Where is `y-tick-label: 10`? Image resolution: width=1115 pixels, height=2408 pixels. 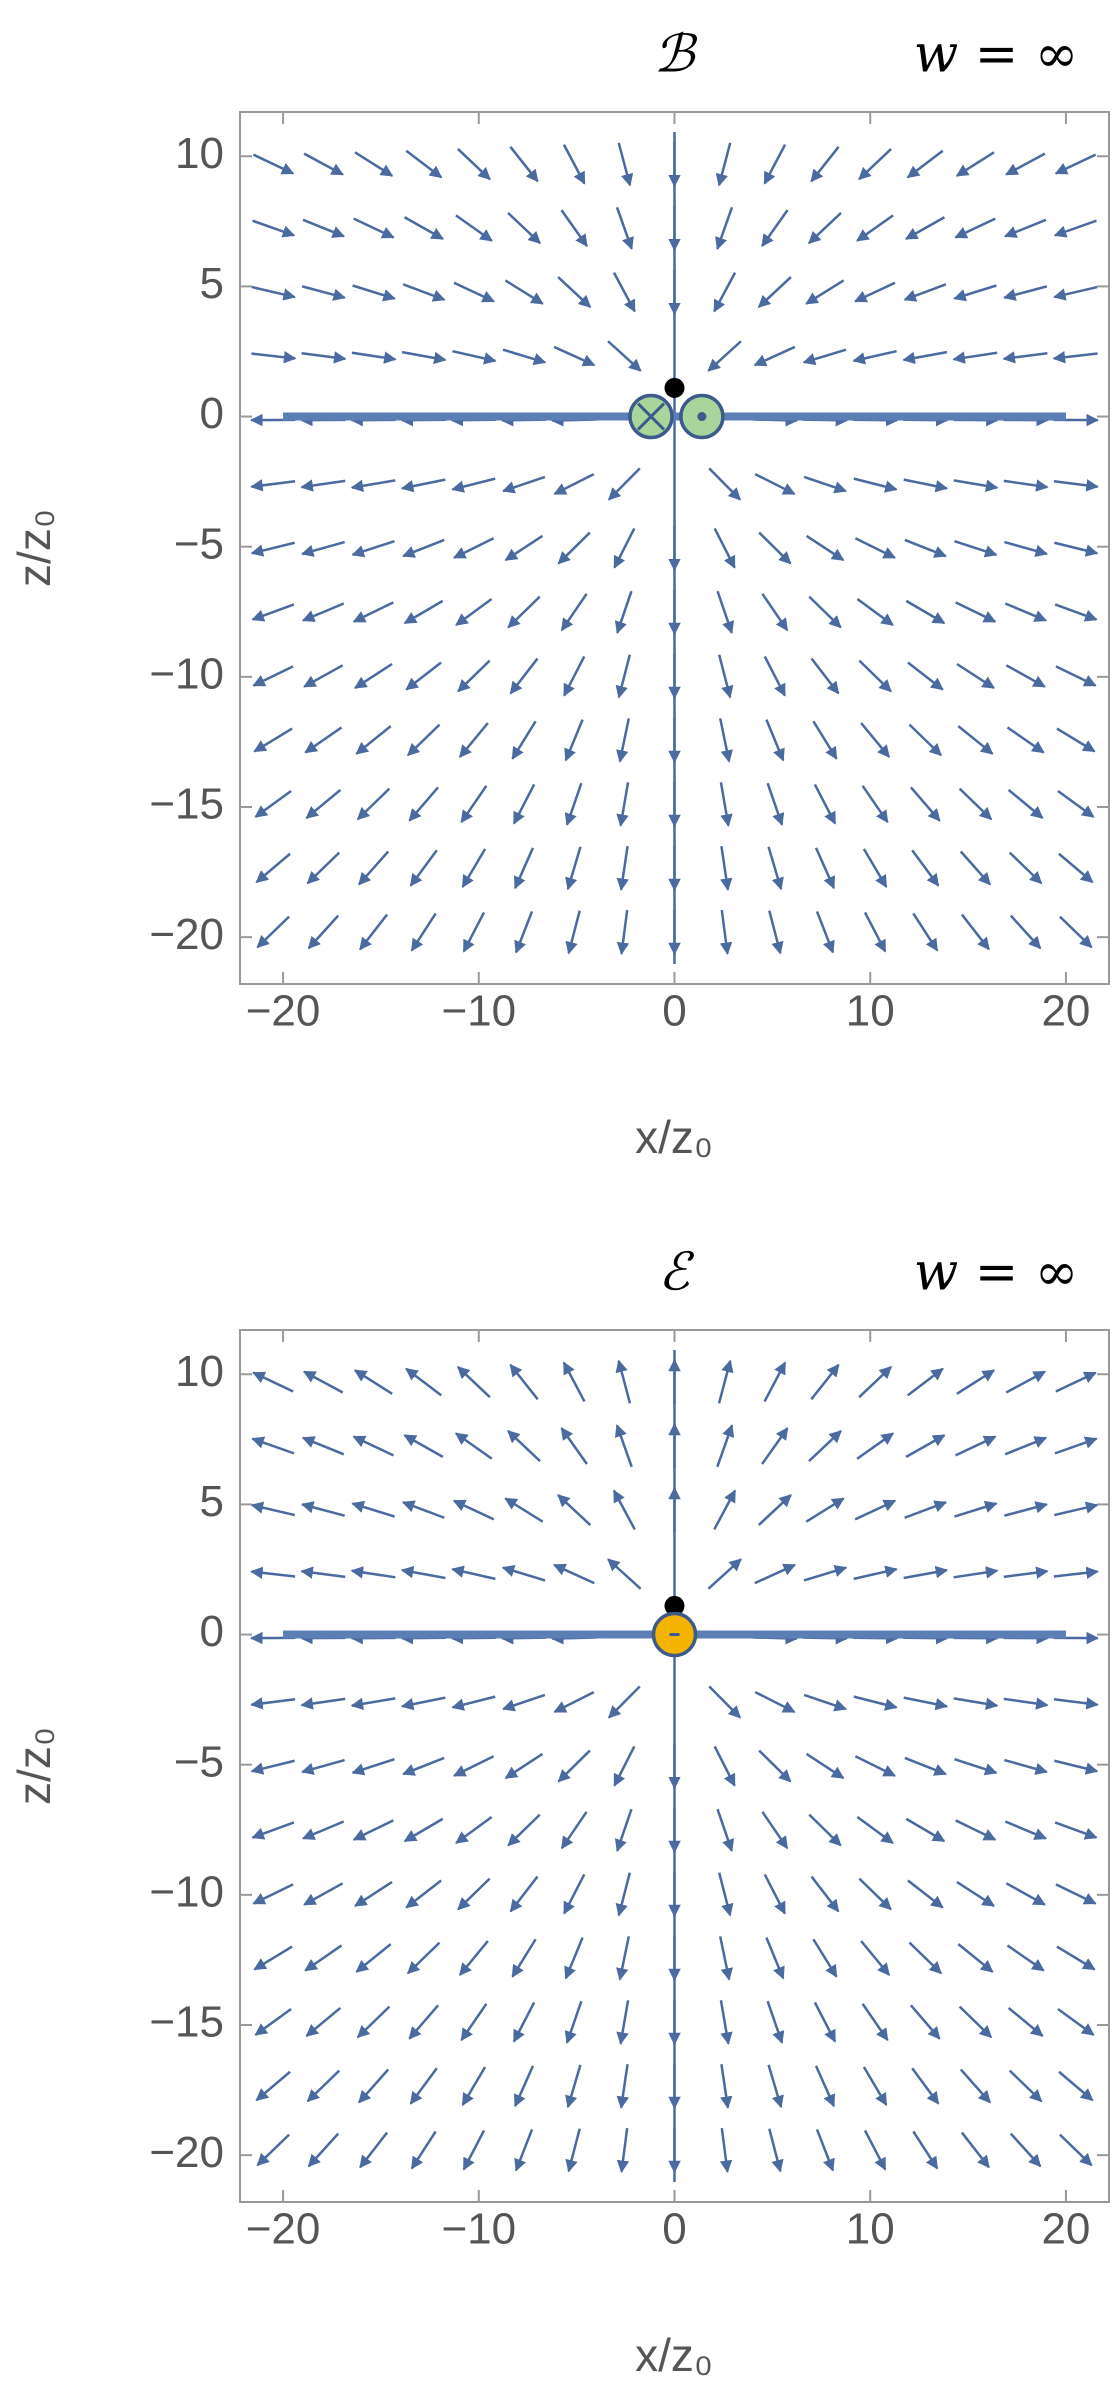 y-tick-label: 10 is located at coordinates (199, 1371).